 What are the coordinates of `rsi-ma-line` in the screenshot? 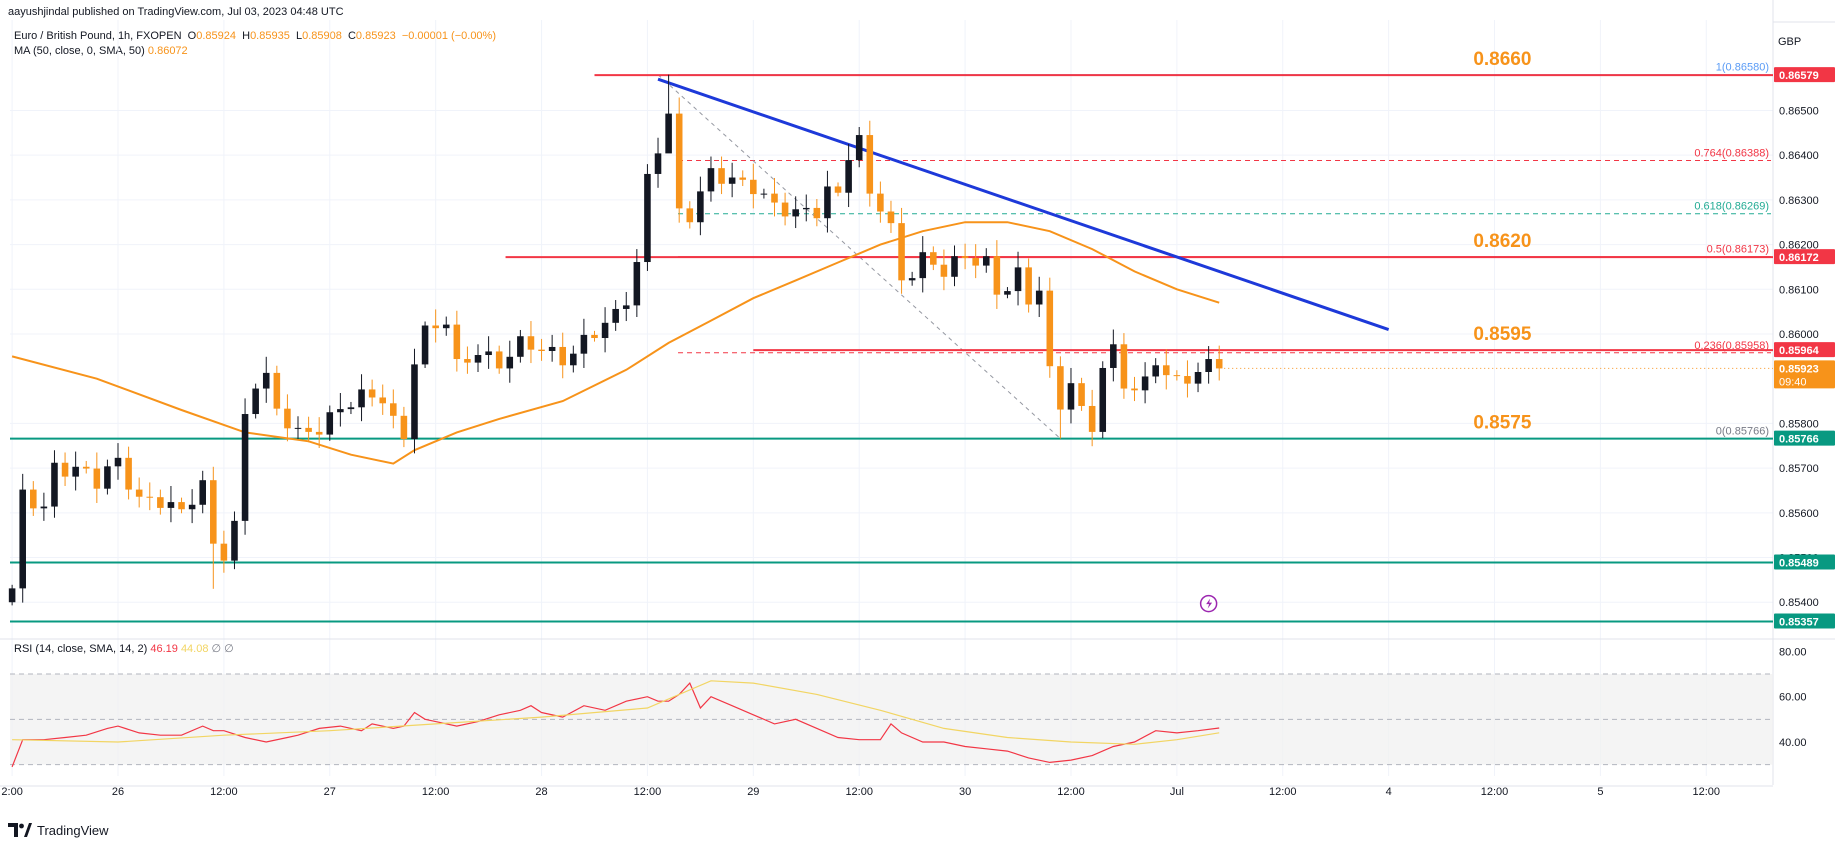 It's located at (616, 712).